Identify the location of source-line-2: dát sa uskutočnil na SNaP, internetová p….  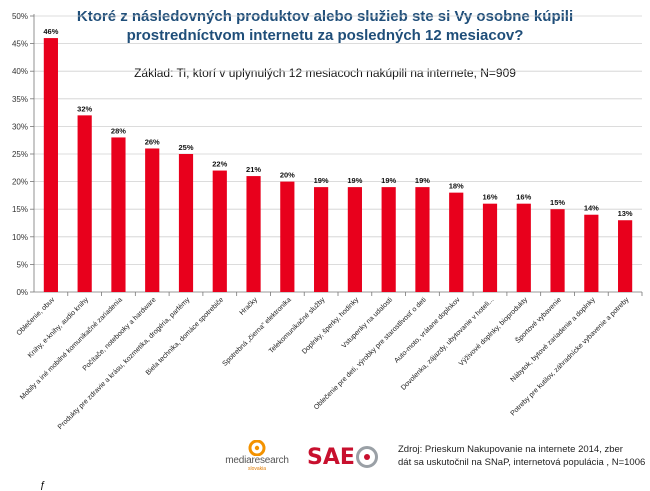
(522, 462).